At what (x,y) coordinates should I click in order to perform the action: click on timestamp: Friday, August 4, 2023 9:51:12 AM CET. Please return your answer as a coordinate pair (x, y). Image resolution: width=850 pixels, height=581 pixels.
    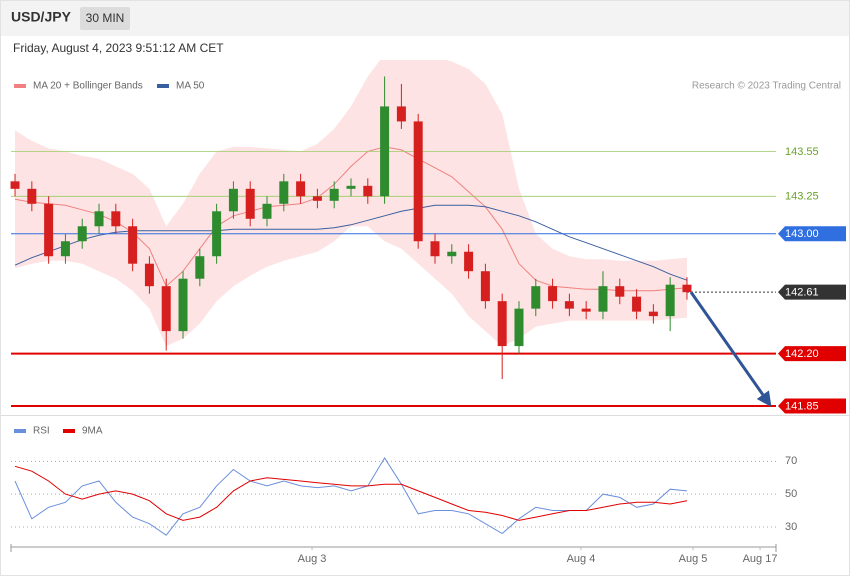
    Looking at the image, I should click on (118, 48).